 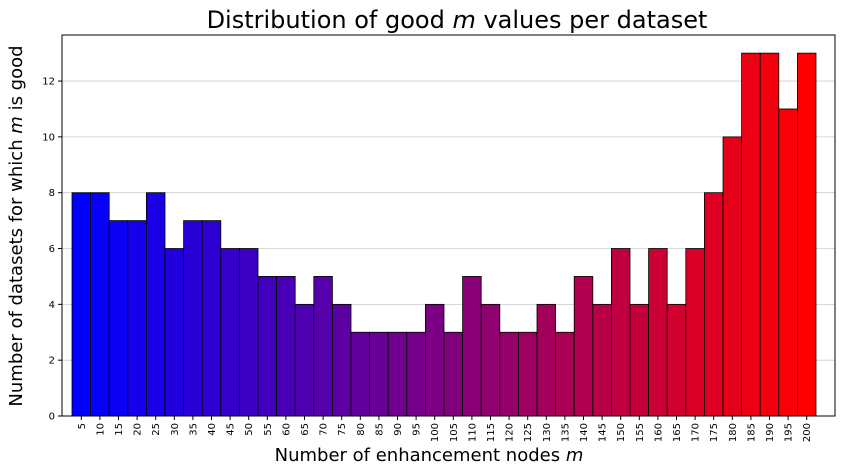 What do you see at coordinates (417, 429) in the screenshot?
I see `x-tick-label: 95` at bounding box center [417, 429].